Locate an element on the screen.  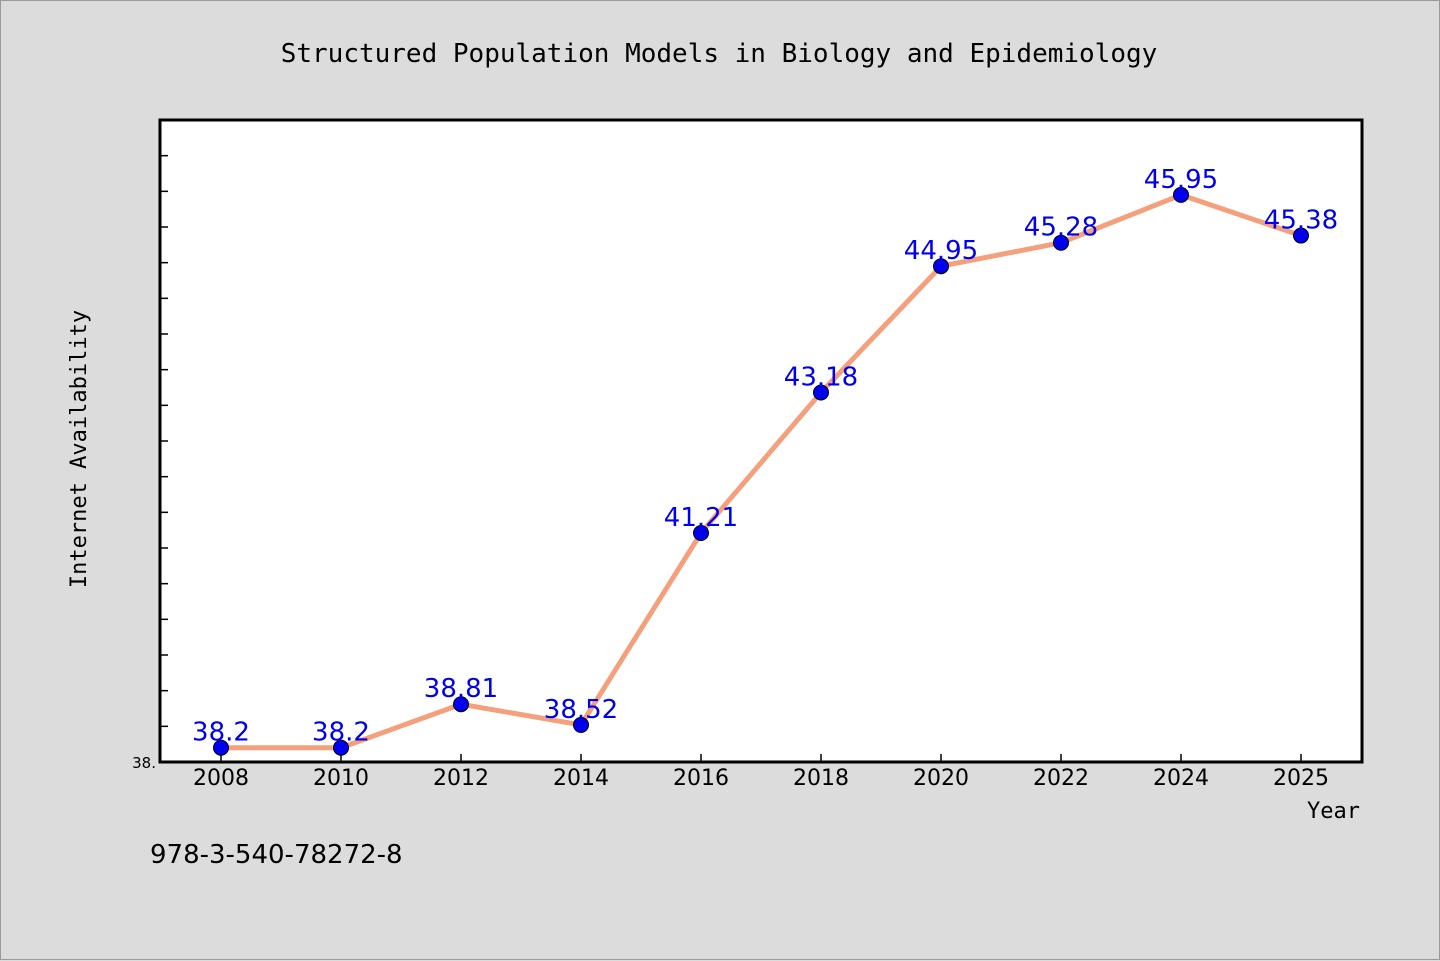
x-tick-label: 2010 is located at coordinates (341, 778).